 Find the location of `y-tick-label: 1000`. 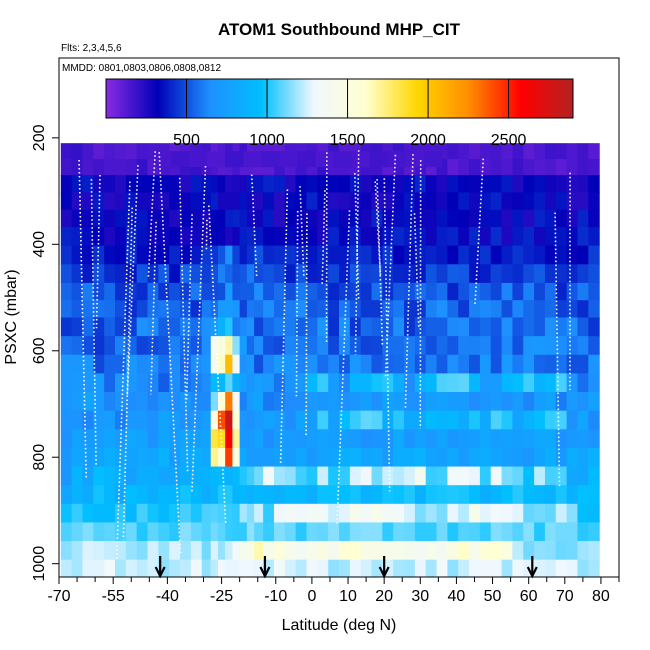

y-tick-label: 1000 is located at coordinates (39, 564).